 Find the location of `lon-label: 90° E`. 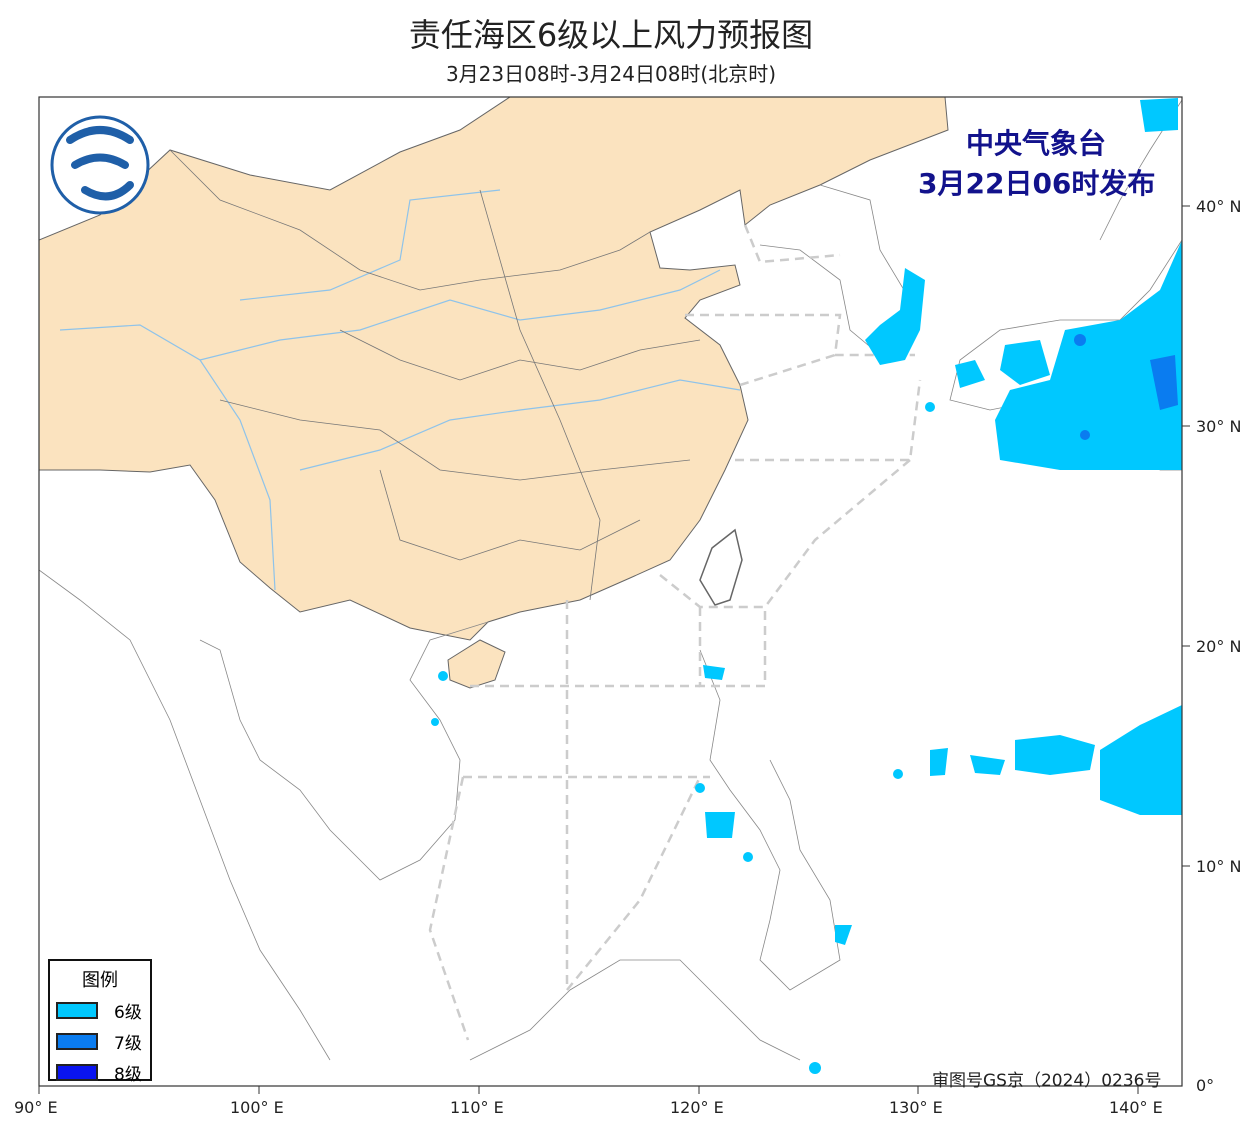

lon-label: 90° E is located at coordinates (36, 1107).